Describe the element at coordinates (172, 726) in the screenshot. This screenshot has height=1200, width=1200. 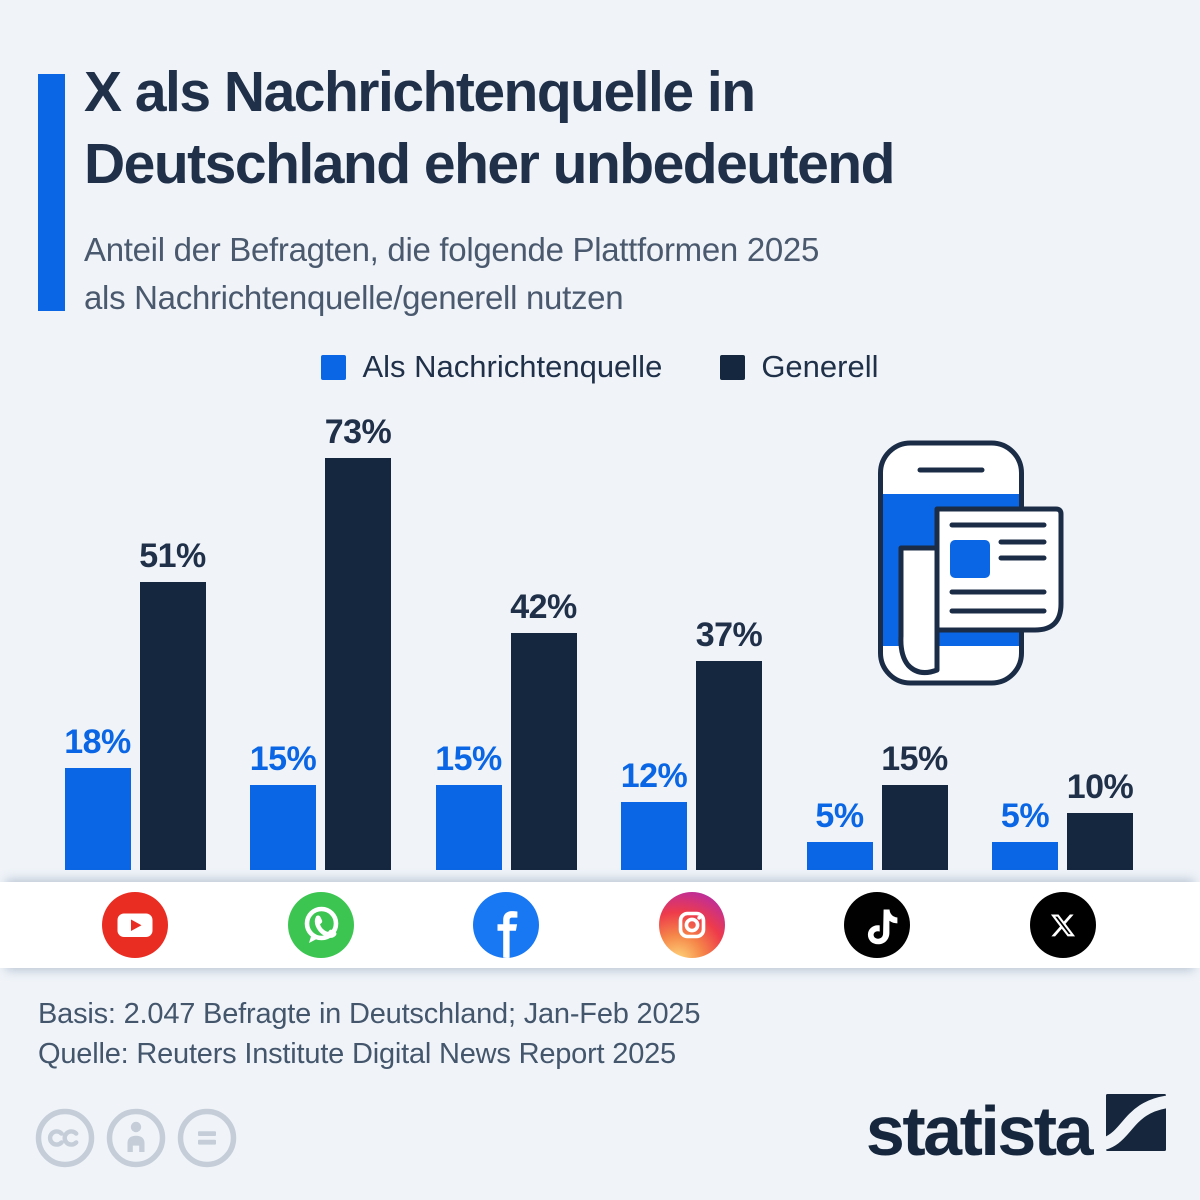
I see `bar-youtube-general` at that location.